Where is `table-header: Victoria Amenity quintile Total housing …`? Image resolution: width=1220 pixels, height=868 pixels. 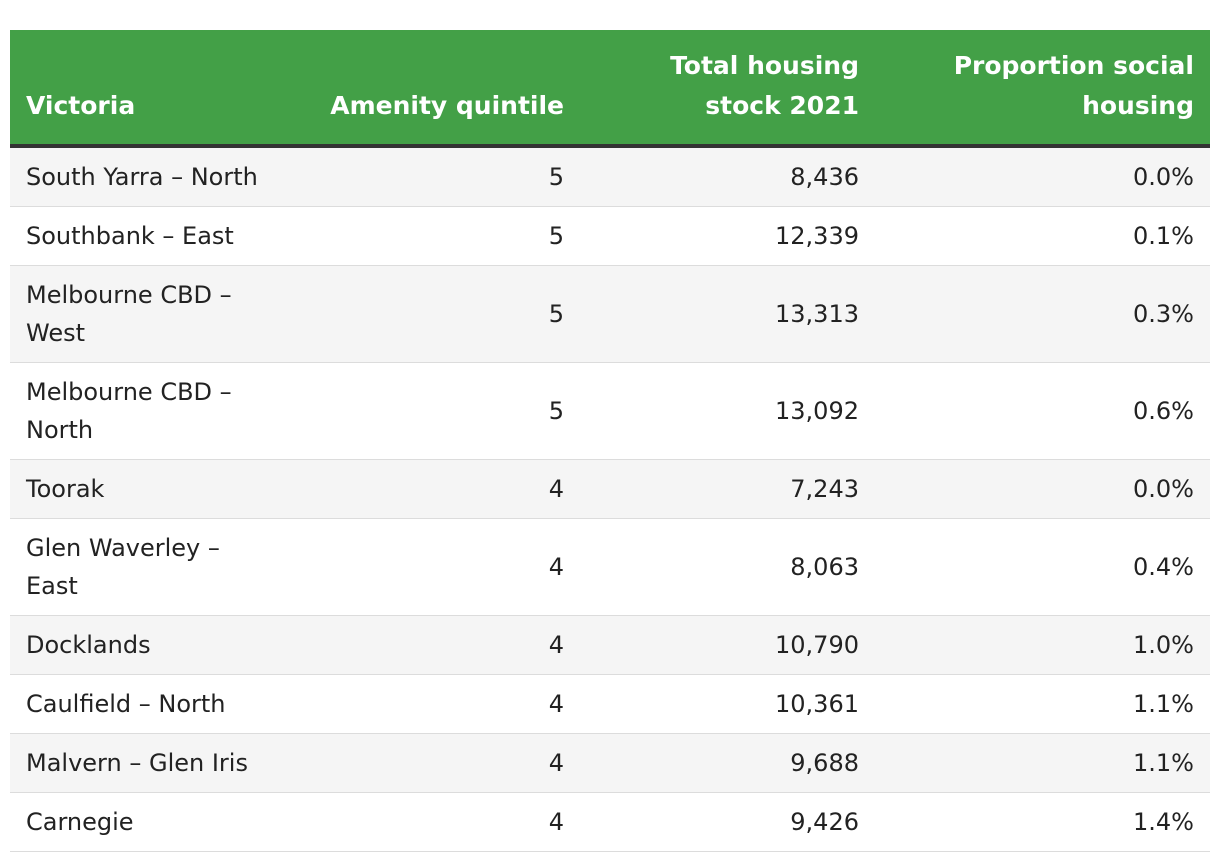 table-header: Victoria Amenity quintile Total housing … is located at coordinates (610, 89).